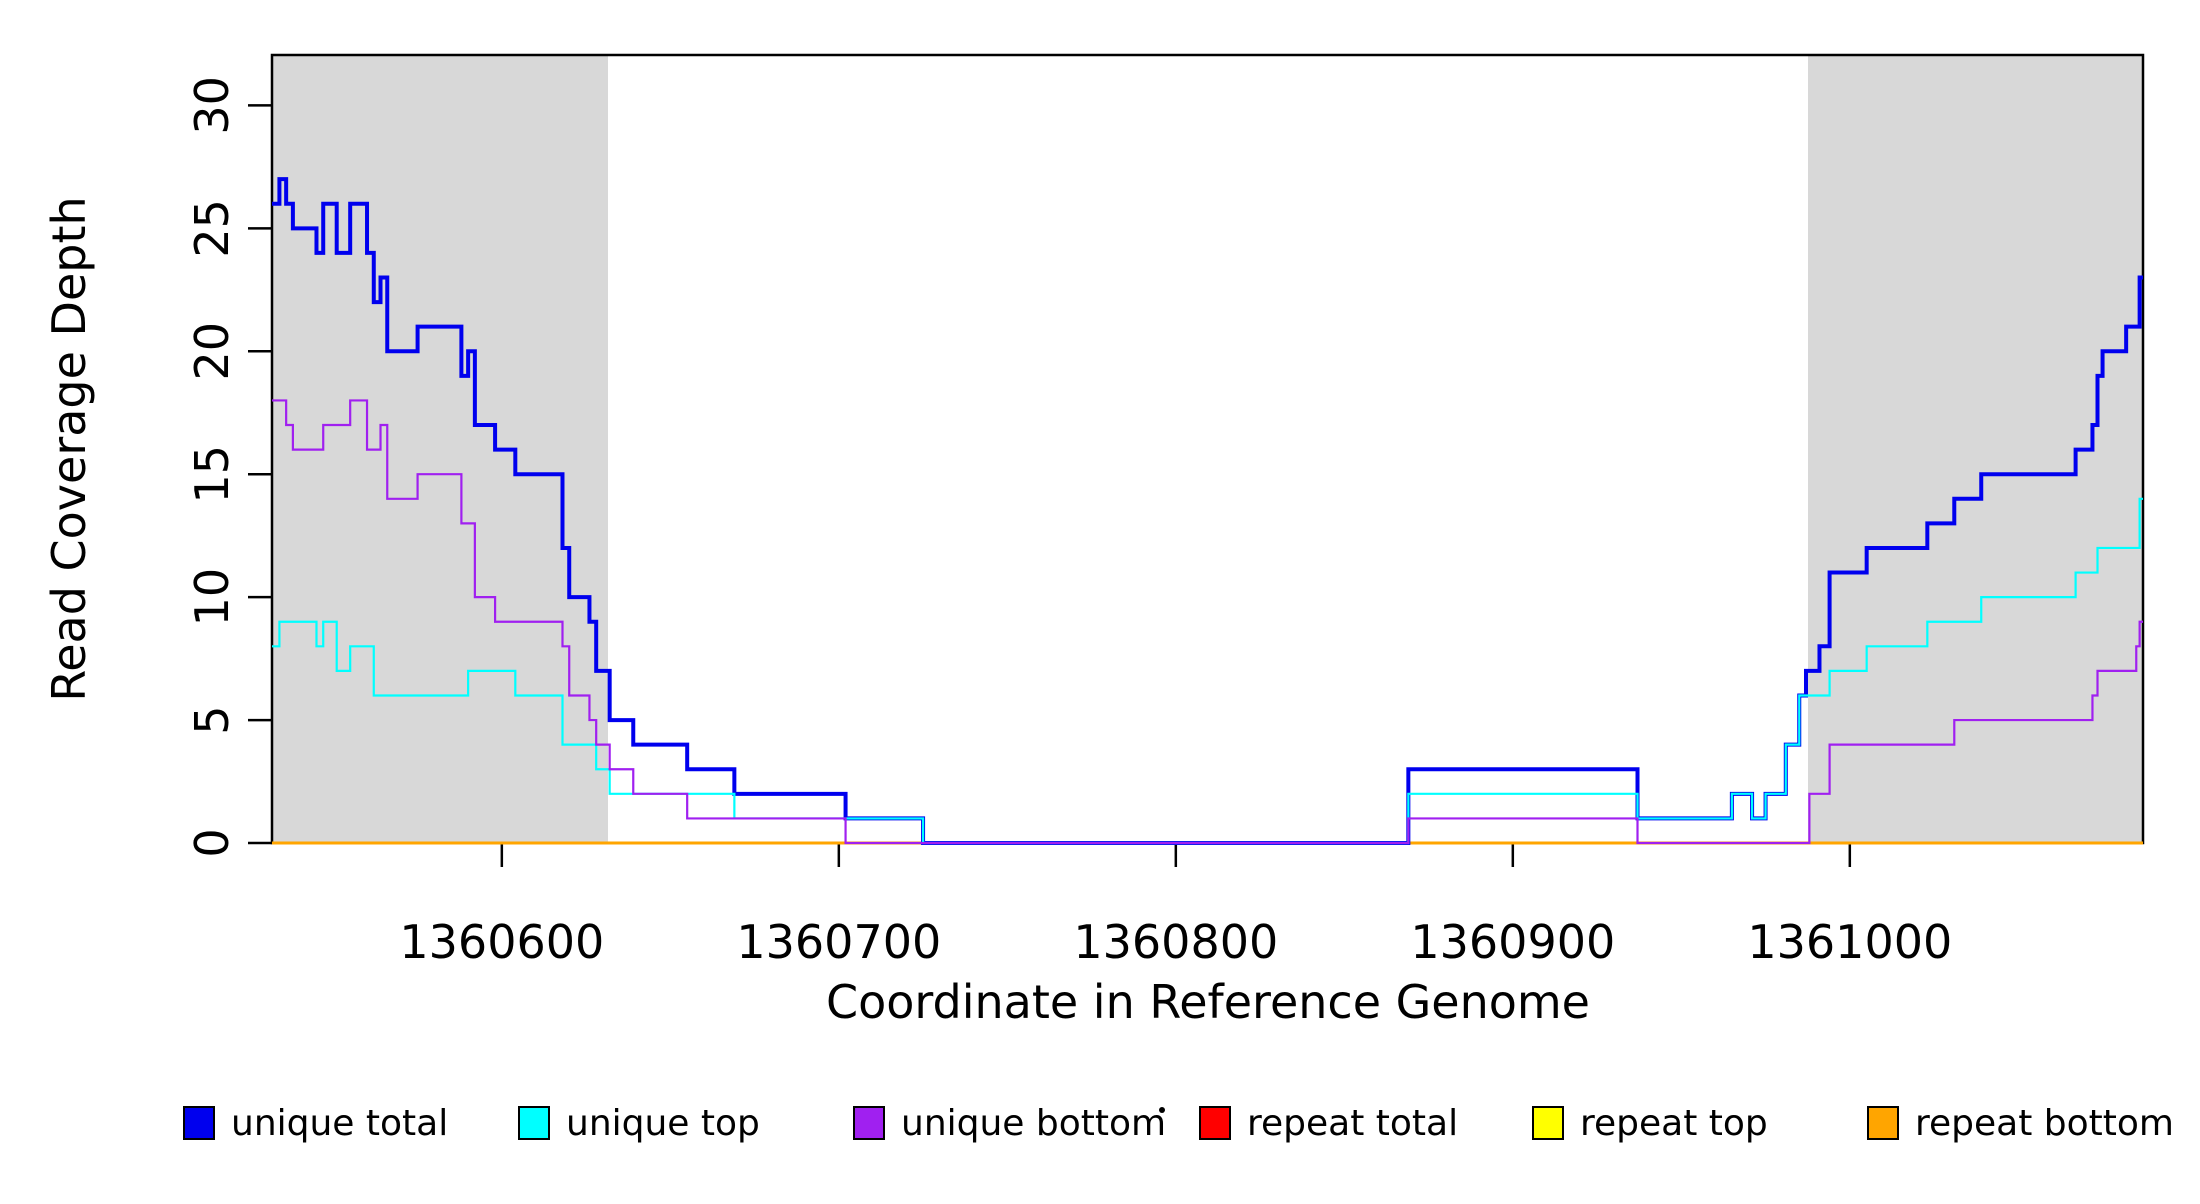 This screenshot has height=1204, width=2200. I want to click on x-tick-label: 1360700, so click(838, 942).